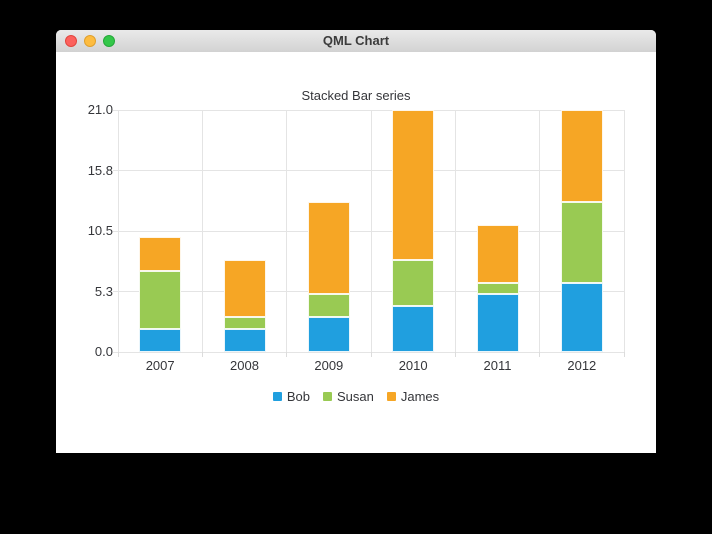  Describe the element at coordinates (497, 323) in the screenshot. I see `bar-segment-bob-2011` at that location.